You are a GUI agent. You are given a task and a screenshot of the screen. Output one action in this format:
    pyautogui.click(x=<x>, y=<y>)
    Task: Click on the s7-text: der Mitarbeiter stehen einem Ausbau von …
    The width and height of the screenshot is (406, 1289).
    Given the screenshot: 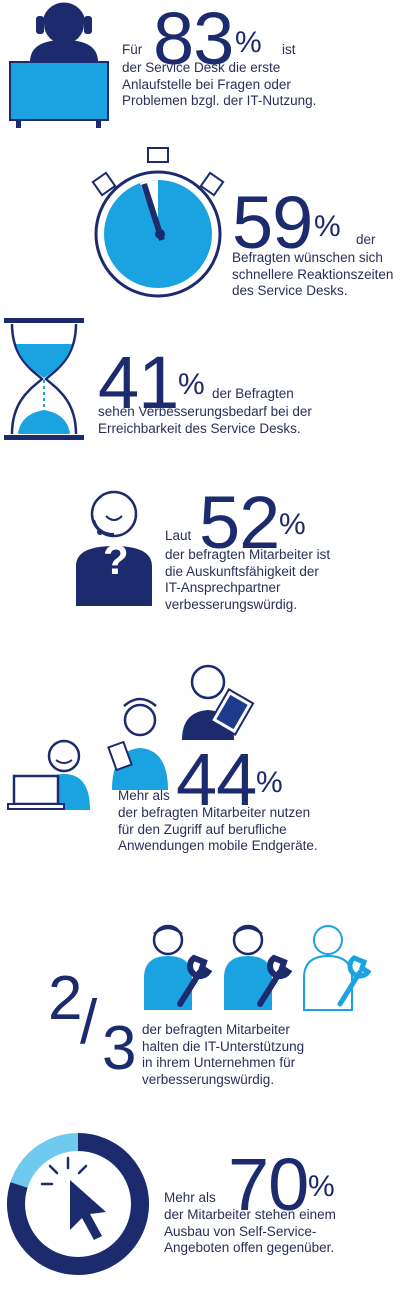 What is the action you would take?
    pyautogui.click(x=250, y=1232)
    